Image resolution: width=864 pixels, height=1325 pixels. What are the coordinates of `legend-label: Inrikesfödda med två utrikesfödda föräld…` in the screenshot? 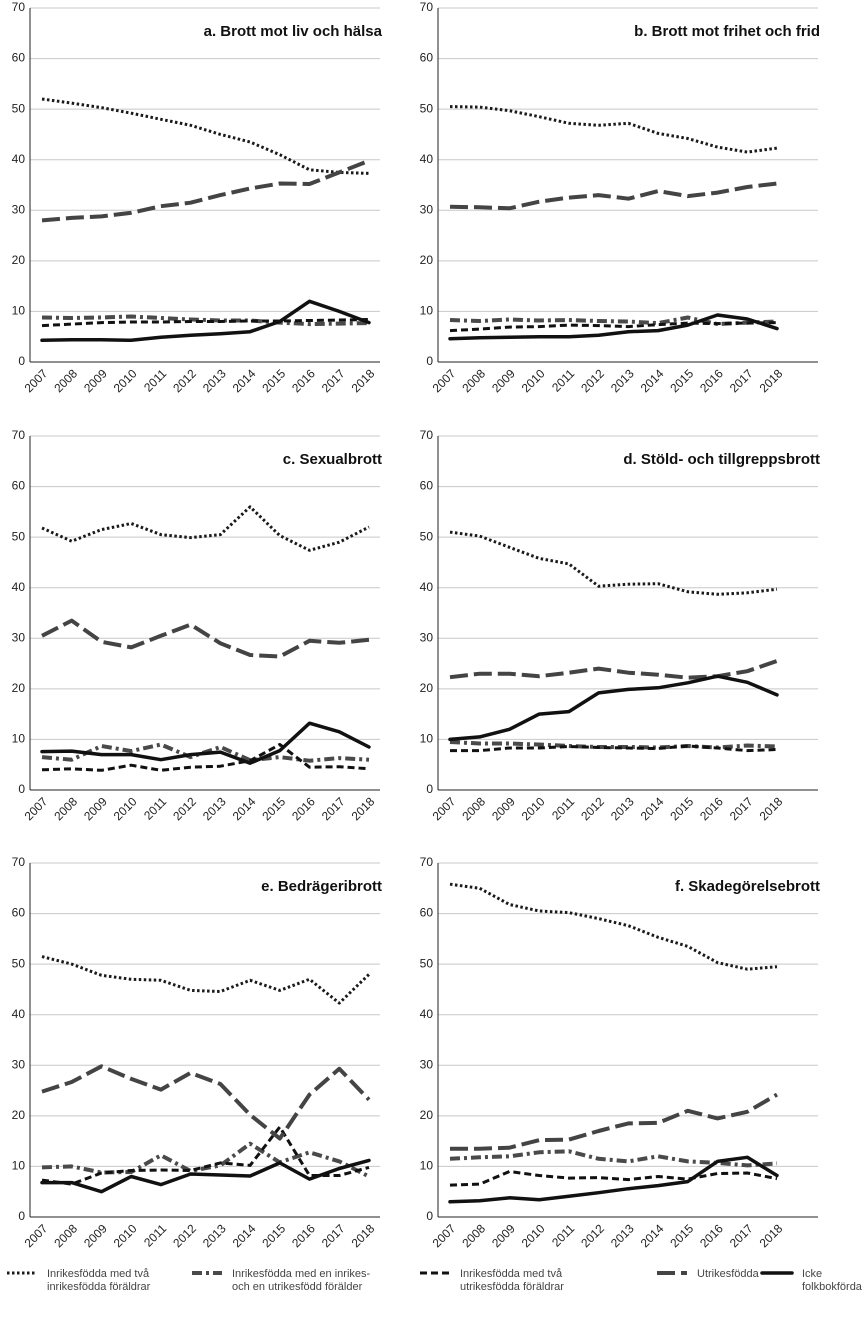 It's located at (512, 1280).